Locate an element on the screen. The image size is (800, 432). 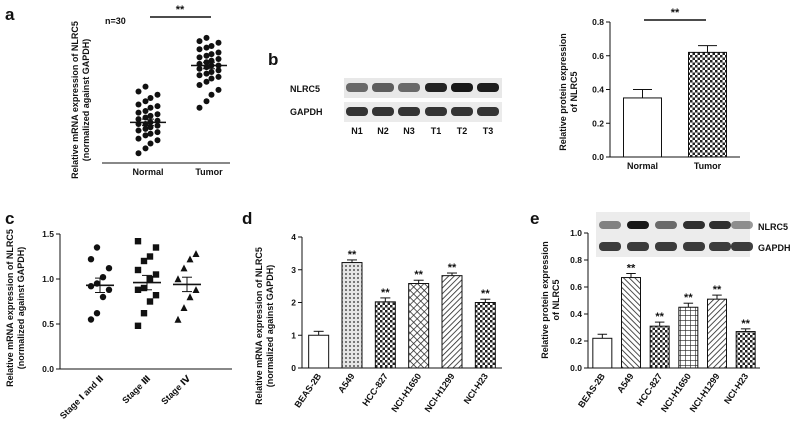
panel-d-xtick-label: BEAS-2B is located at coordinates (307, 390).